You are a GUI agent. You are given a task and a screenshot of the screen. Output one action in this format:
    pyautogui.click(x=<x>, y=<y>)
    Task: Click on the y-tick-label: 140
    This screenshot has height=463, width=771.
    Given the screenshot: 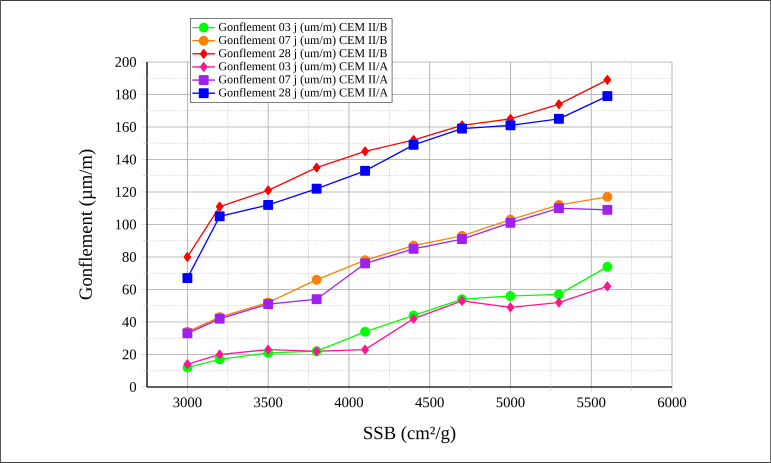 What is the action you would take?
    pyautogui.click(x=126, y=159)
    